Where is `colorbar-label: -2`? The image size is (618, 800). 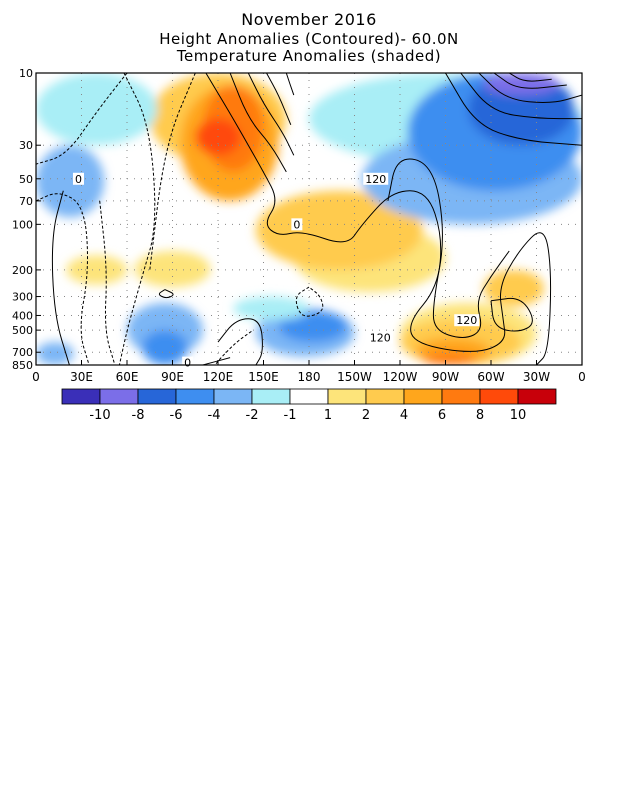
colorbar-label: -2 is located at coordinates (252, 415).